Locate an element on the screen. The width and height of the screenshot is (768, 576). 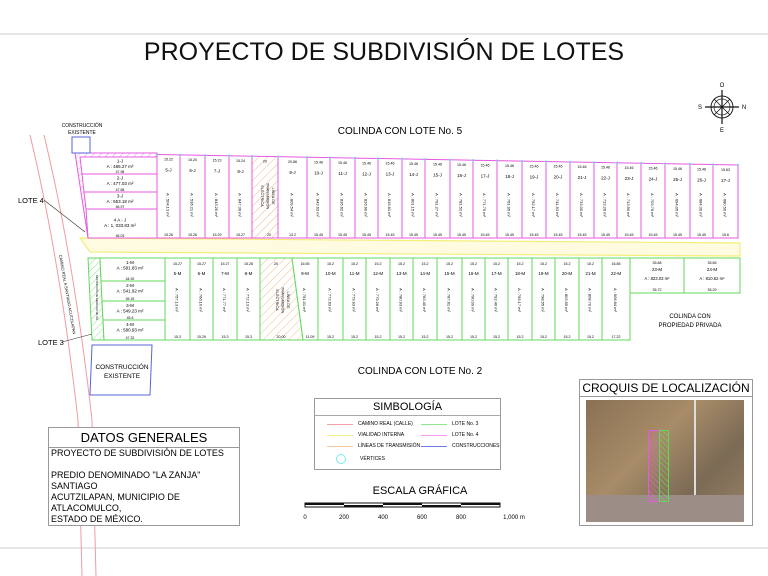
lot-area: A : 723.26 m² is located at coordinates (605, 205).